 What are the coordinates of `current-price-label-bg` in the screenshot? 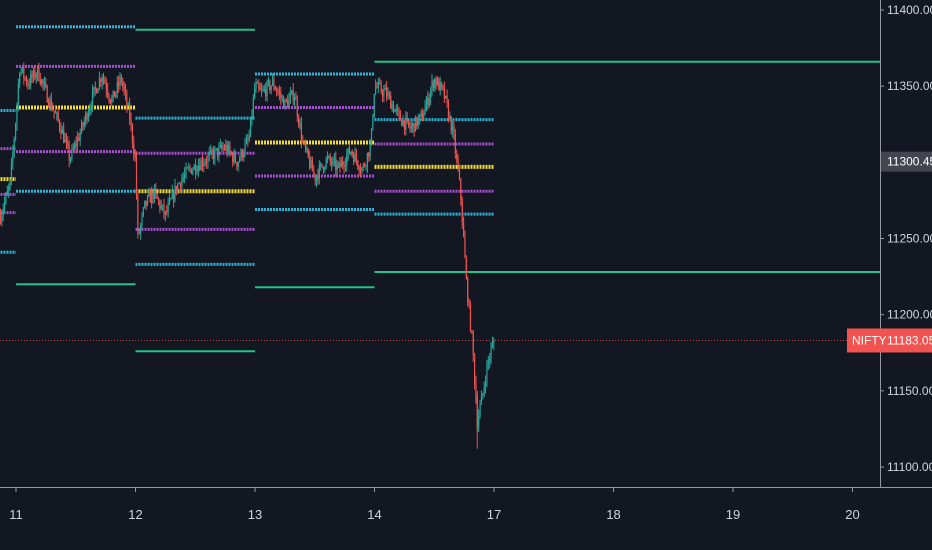 It's located at (889, 340).